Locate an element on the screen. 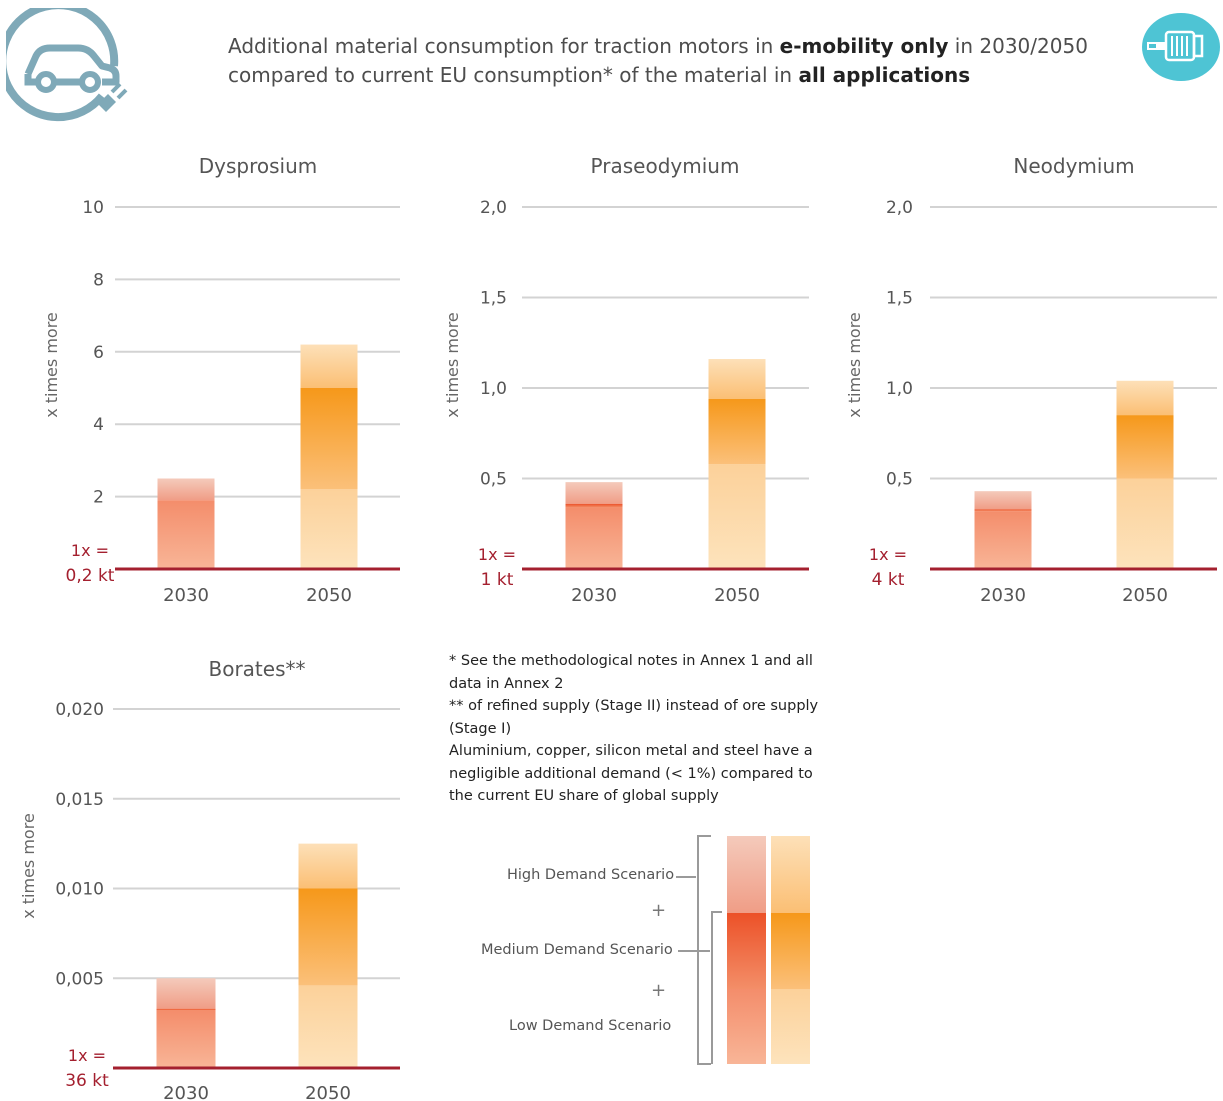  y-tick-label-neodymium: 1,0 is located at coordinates (899, 389).